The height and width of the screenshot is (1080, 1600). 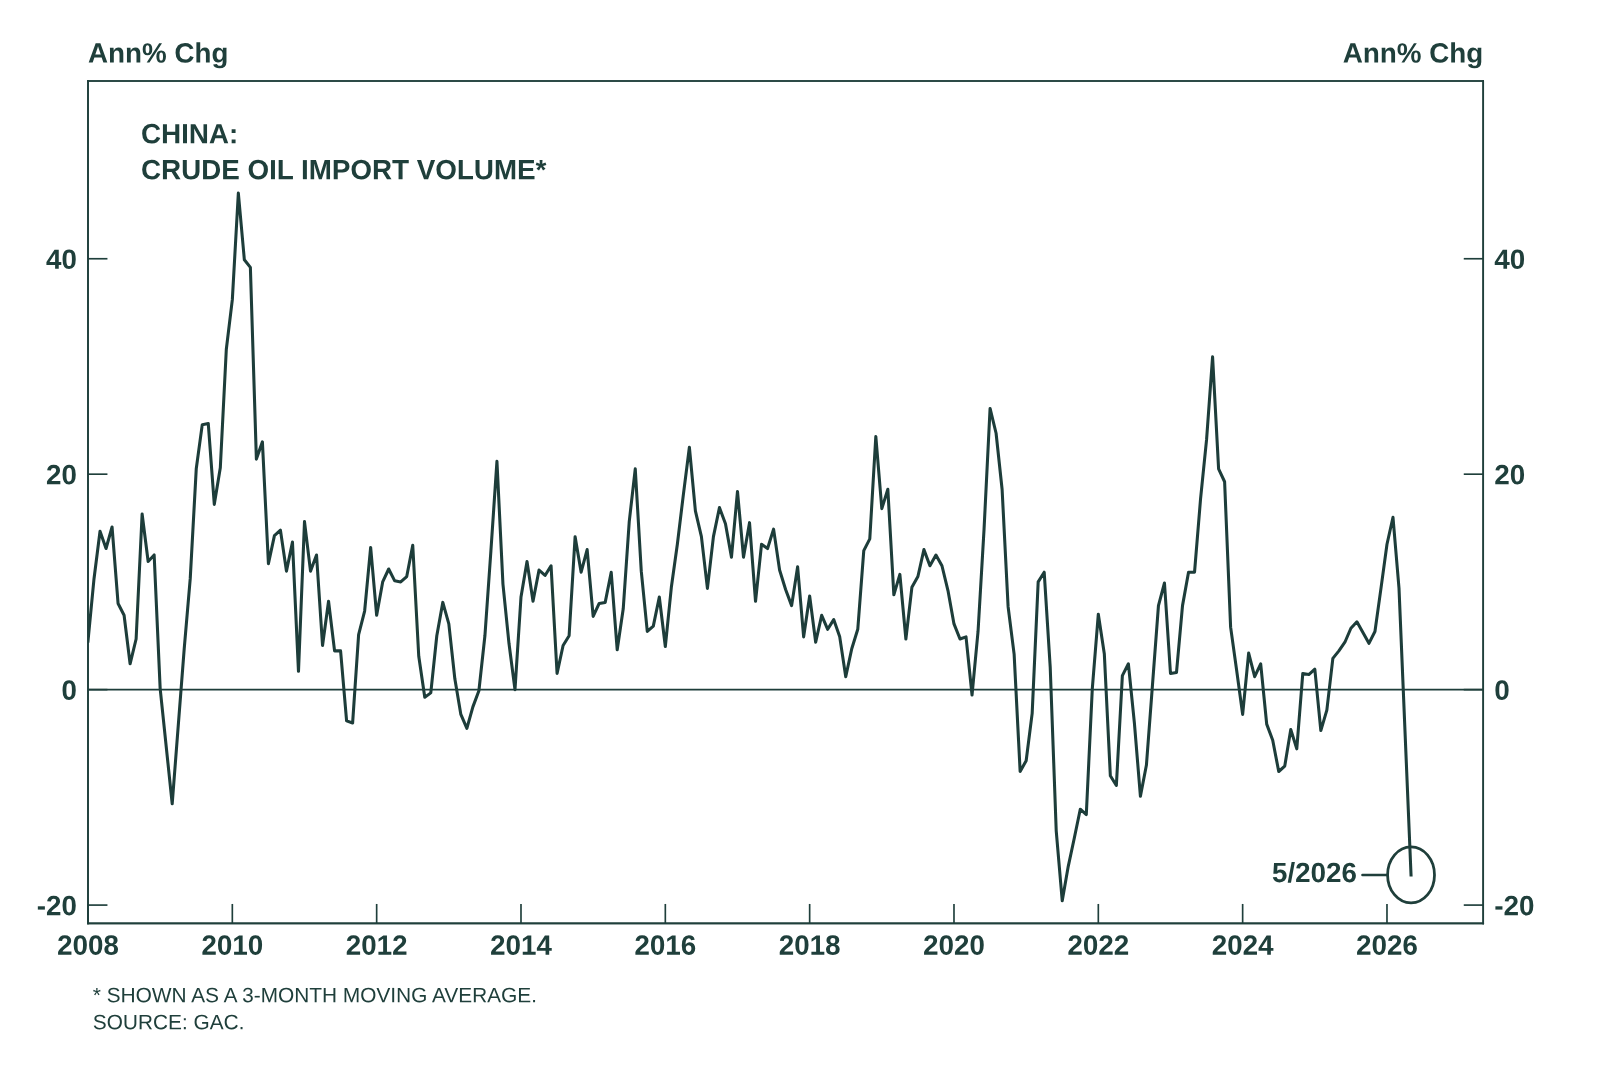 I want to click on x-tick-label: 2020, so click(x=954, y=945).